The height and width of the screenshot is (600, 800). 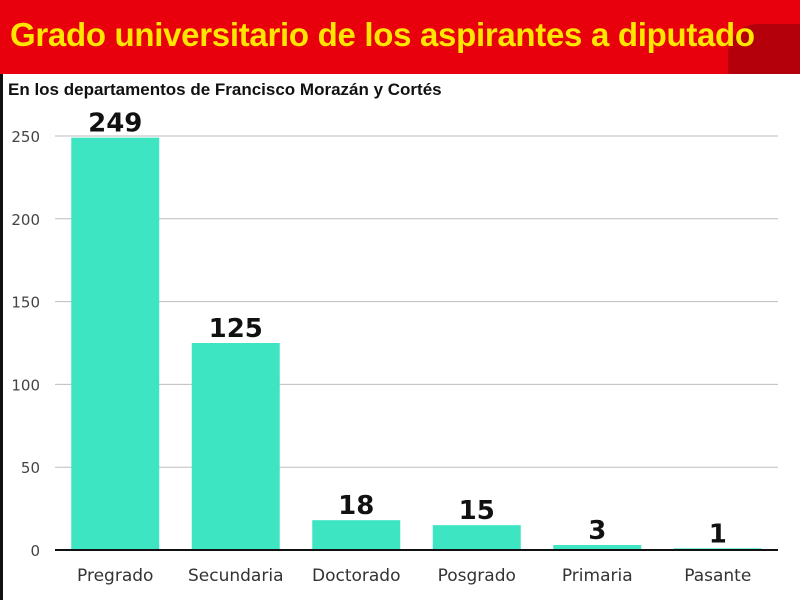 I want to click on category-label: Doctorado, so click(x=356, y=576).